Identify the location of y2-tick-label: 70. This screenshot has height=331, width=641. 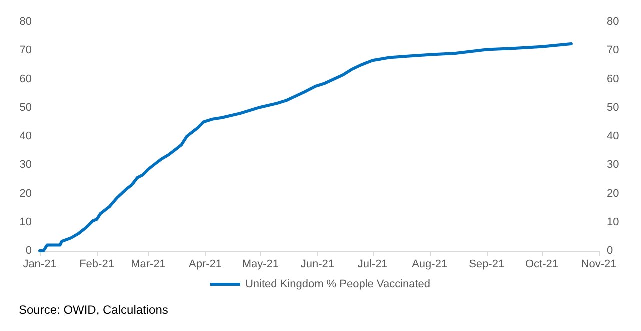
(613, 50).